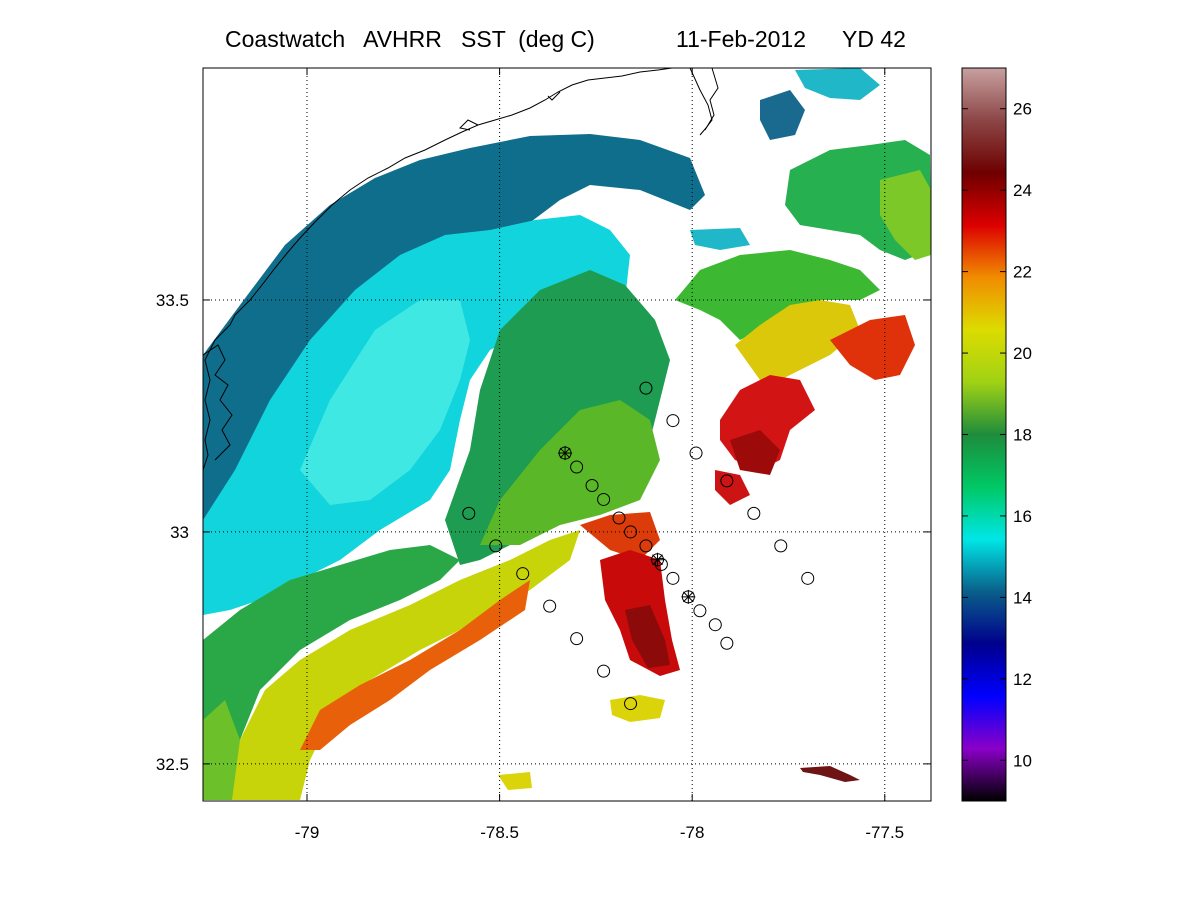 The width and height of the screenshot is (1200, 900). Describe the element at coordinates (1022, 679) in the screenshot. I see `colorbar-tick-label: 12` at that location.